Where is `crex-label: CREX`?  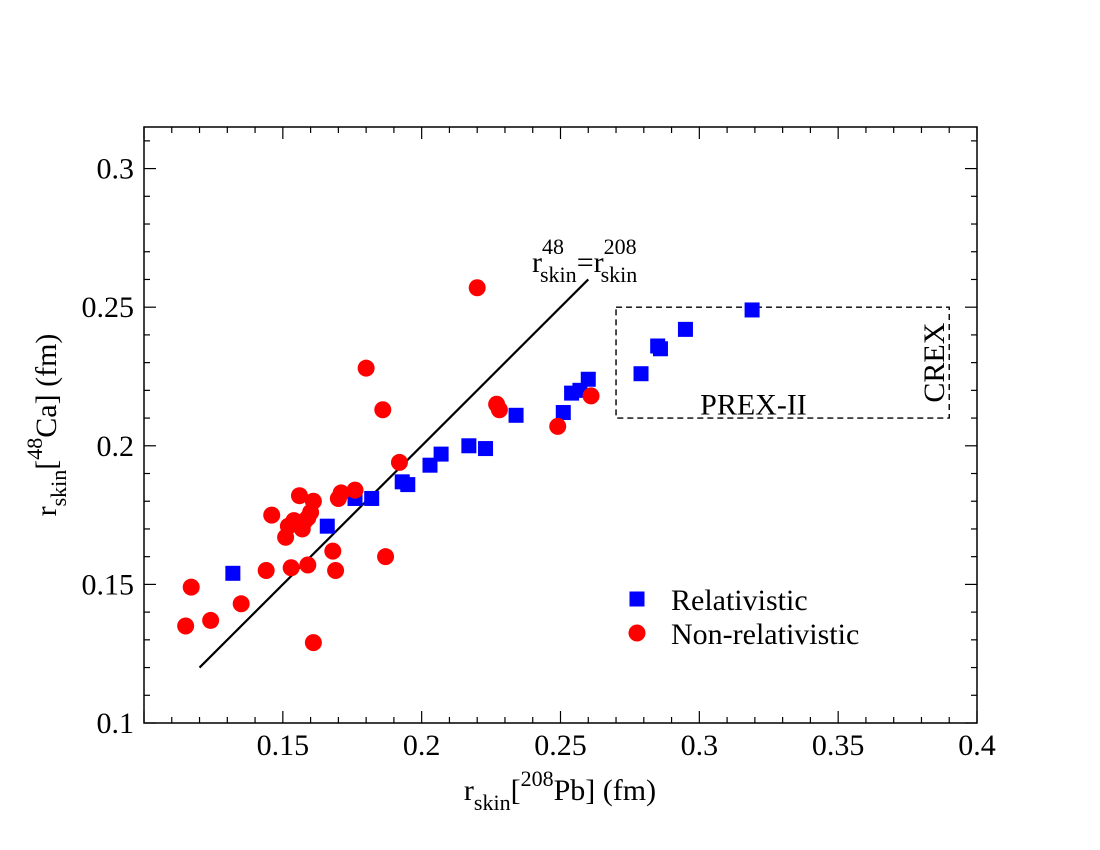
crex-label: CREX is located at coordinates (934, 362).